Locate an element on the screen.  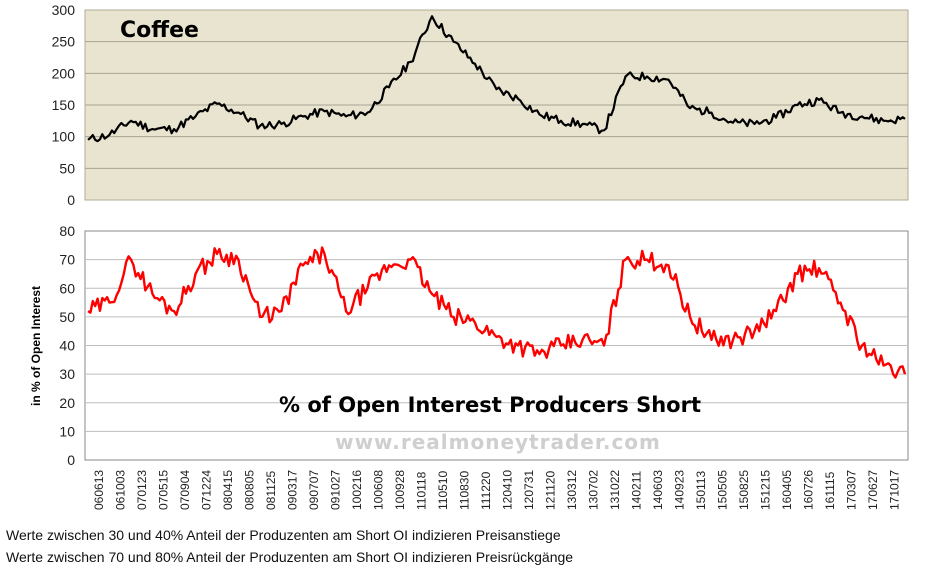
x-tick-label: 070123 is located at coordinates (142, 490).